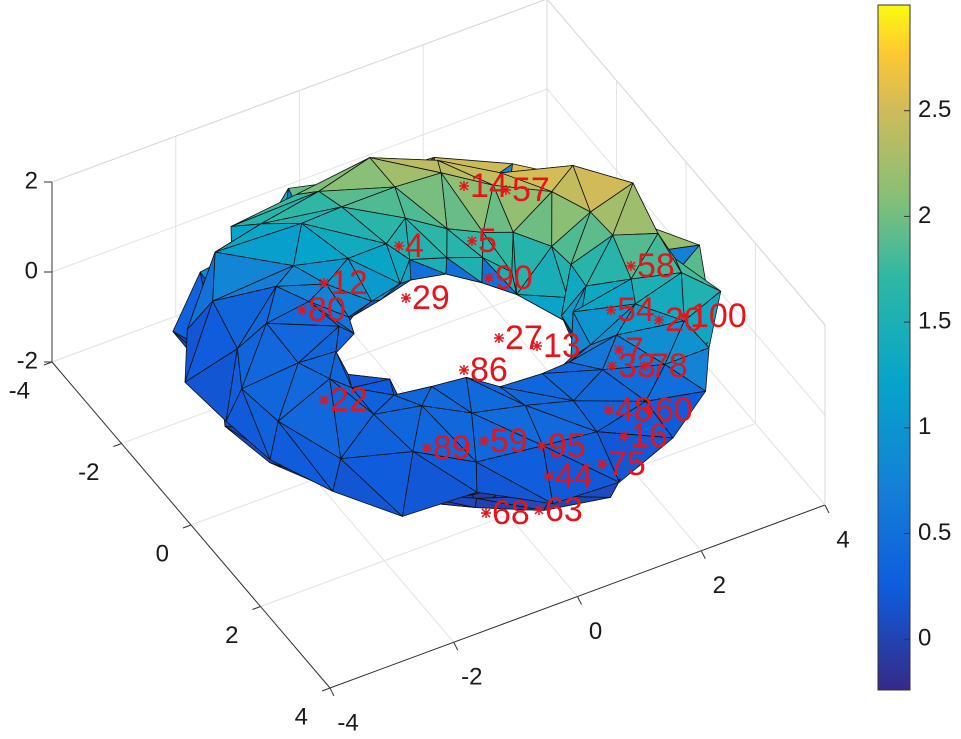  I want to click on colorbar-tick-label: 0.5, so click(934, 532).